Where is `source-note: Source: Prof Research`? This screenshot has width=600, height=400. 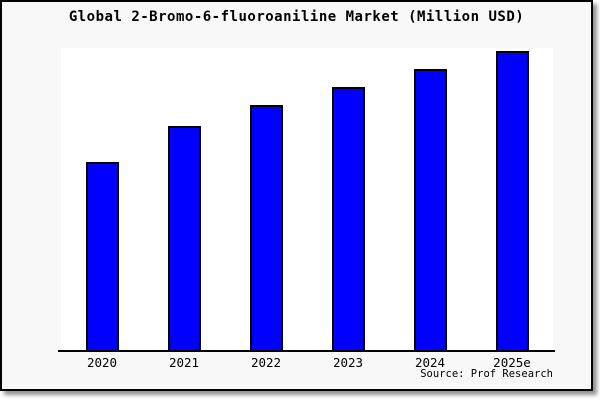
source-note: Source: Prof Research is located at coordinates (486, 374).